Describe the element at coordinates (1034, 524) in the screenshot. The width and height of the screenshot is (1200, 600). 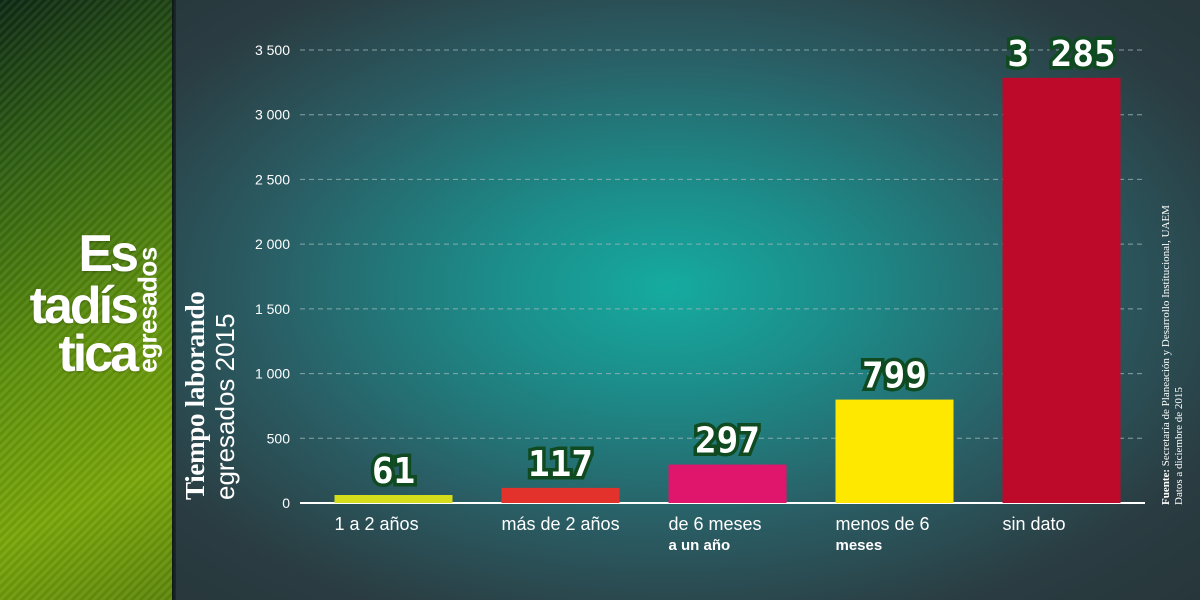
I see `category-label: sin dato` at that location.